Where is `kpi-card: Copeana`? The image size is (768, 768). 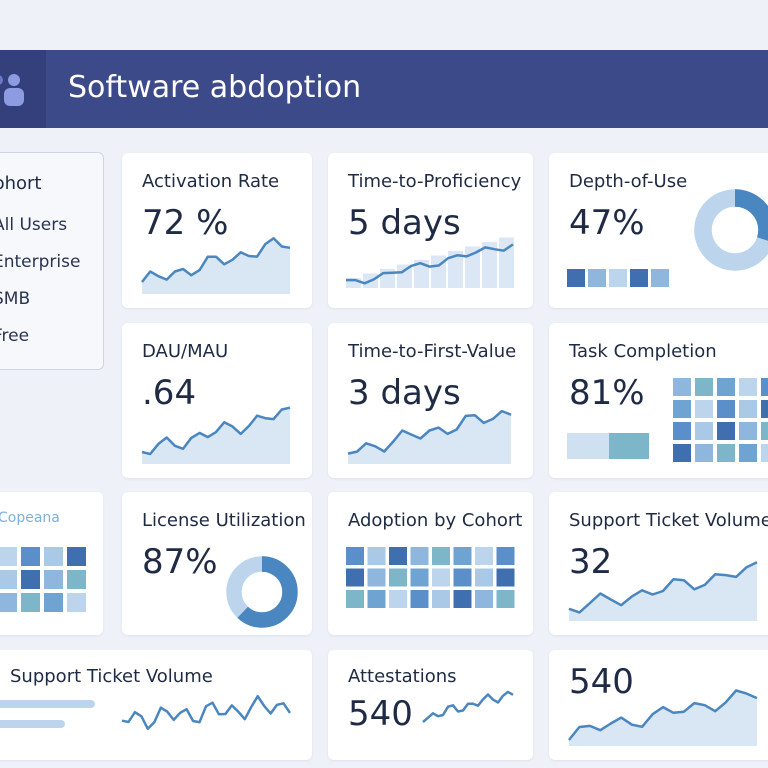
kpi-card: Copeana is located at coordinates (51, 563).